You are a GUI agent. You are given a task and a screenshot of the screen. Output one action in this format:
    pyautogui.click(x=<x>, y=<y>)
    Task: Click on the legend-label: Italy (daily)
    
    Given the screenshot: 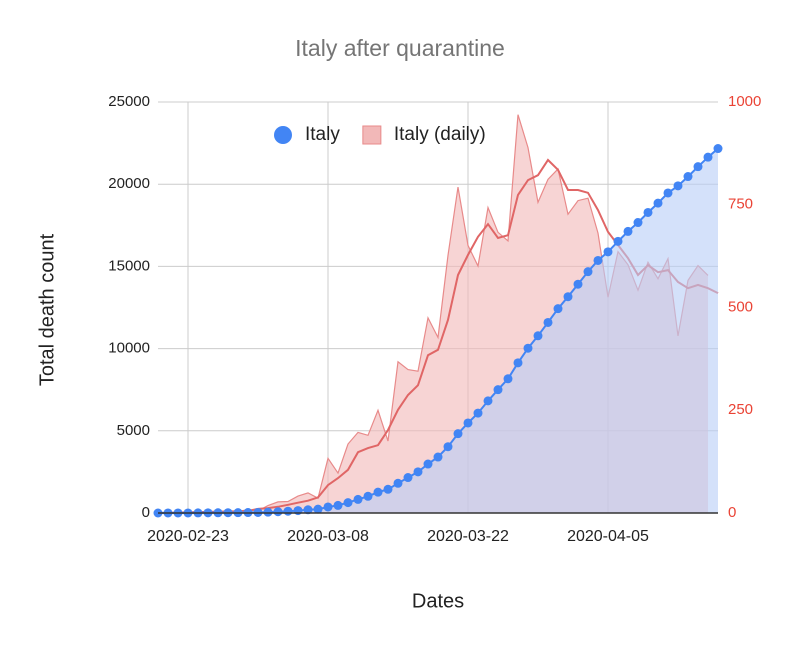 What is the action you would take?
    pyautogui.click(x=440, y=134)
    